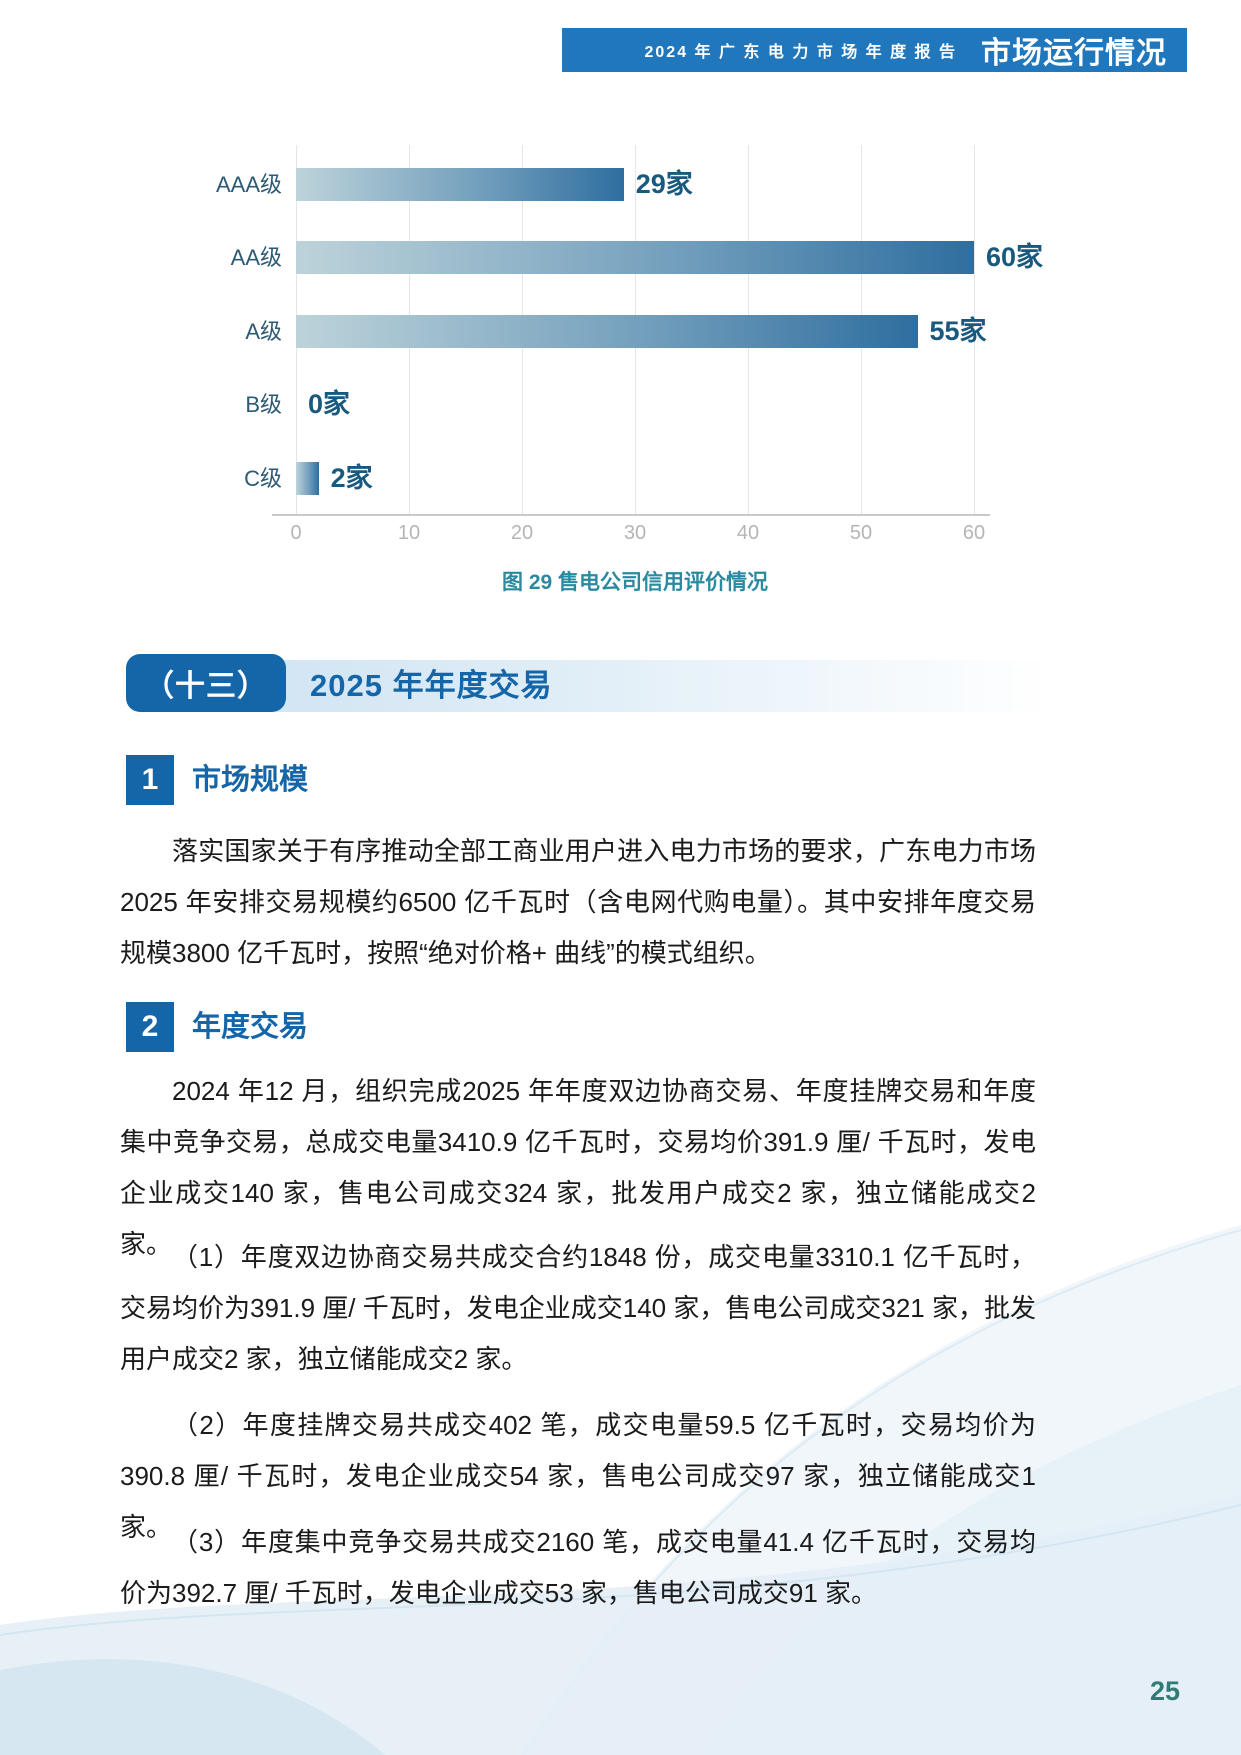  Describe the element at coordinates (263, 331) in the screenshot. I see `chart-category-label: A级` at that location.